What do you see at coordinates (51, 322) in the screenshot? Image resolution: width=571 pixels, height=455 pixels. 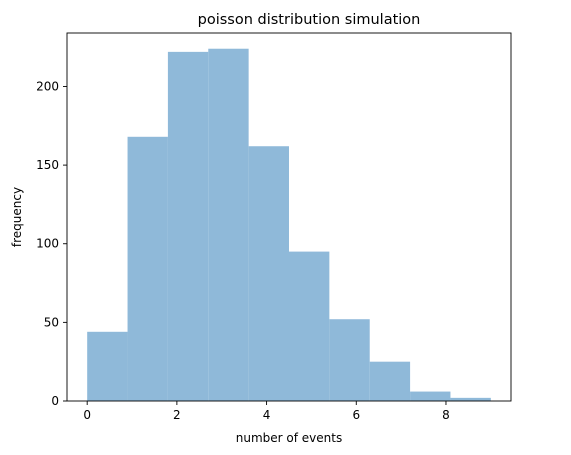 I see `y-tick-label-1: 50` at bounding box center [51, 322].